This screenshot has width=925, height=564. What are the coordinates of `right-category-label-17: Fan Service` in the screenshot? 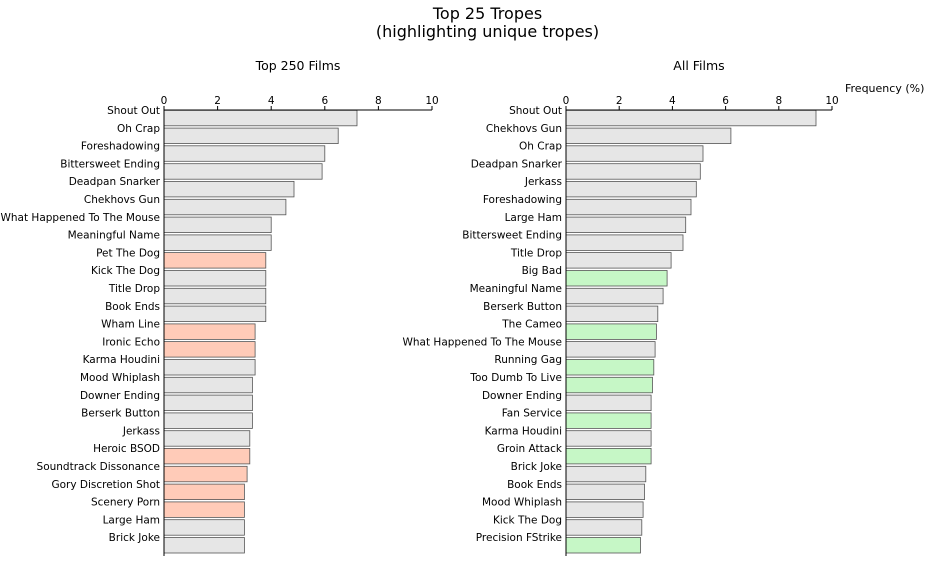 It's located at (532, 414).